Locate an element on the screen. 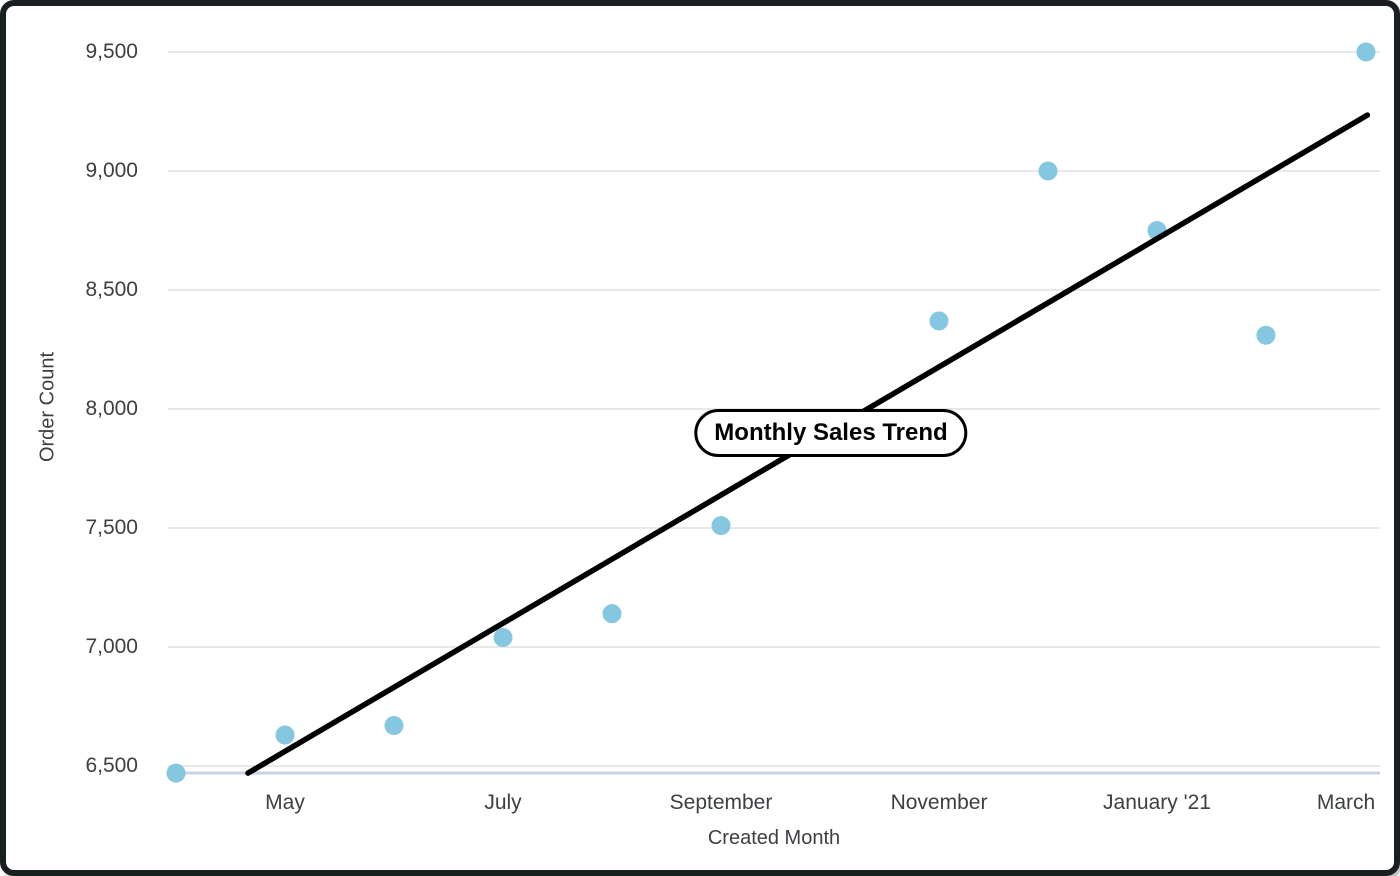 This screenshot has height=876, width=1400. x-axis-title: Created Month is located at coordinates (774, 838).